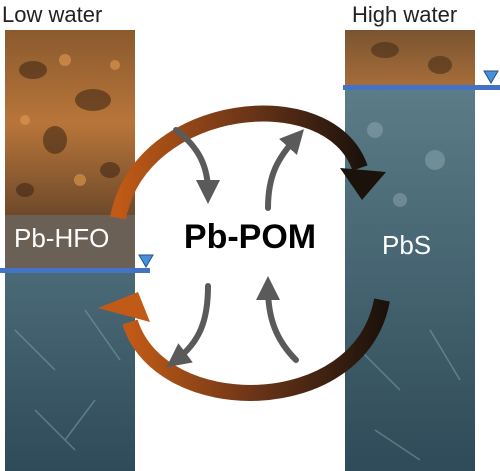 This screenshot has width=500, height=471. Describe the element at coordinates (277, 319) in the screenshot. I see `gray-arrow-bottom-right-up` at that location.